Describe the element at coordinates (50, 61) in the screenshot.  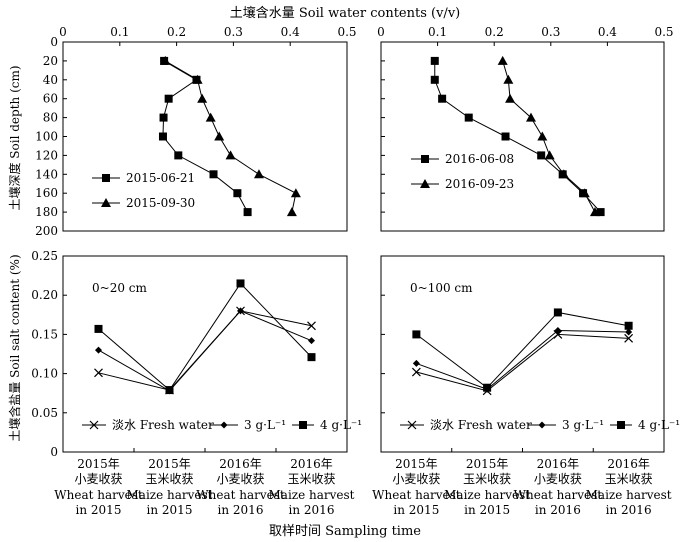
I see `y-tick-label: 20` at that location.